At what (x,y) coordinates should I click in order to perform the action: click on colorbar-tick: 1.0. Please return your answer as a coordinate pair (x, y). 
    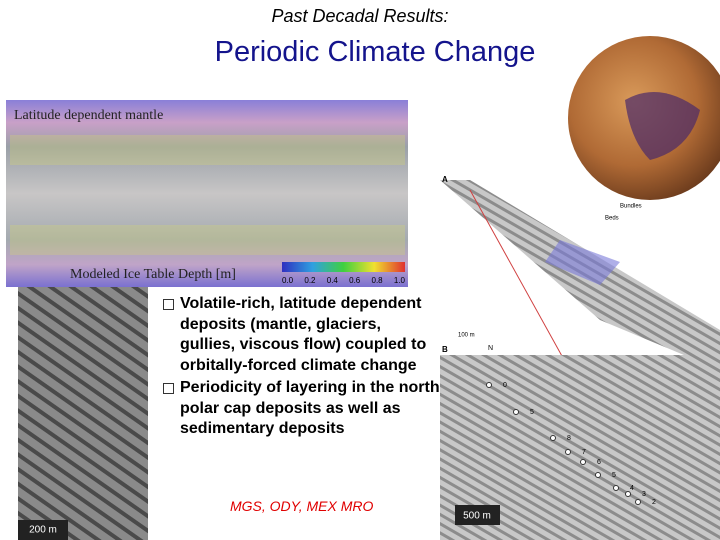
    Looking at the image, I should click on (399, 280).